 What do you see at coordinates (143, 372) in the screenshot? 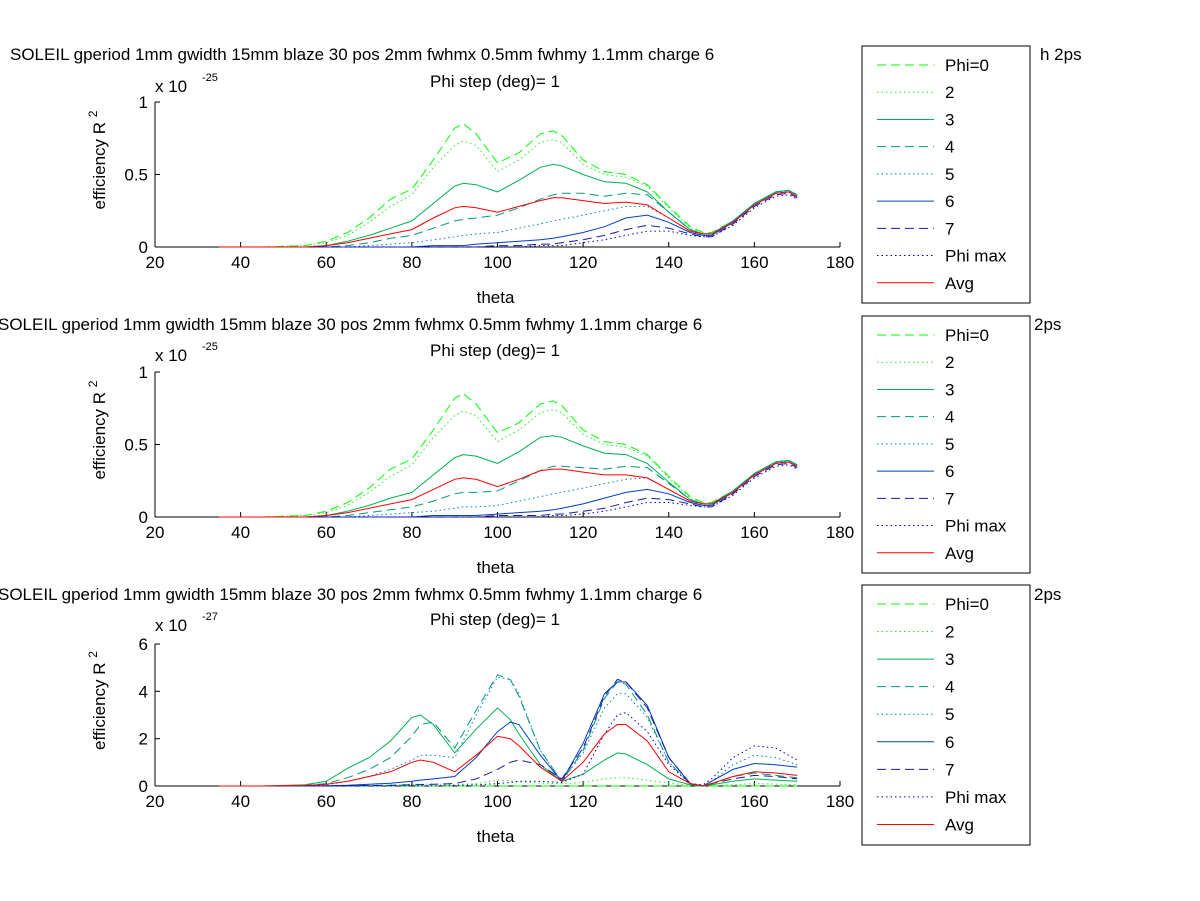
I see `y-tick-label: 1` at bounding box center [143, 372].